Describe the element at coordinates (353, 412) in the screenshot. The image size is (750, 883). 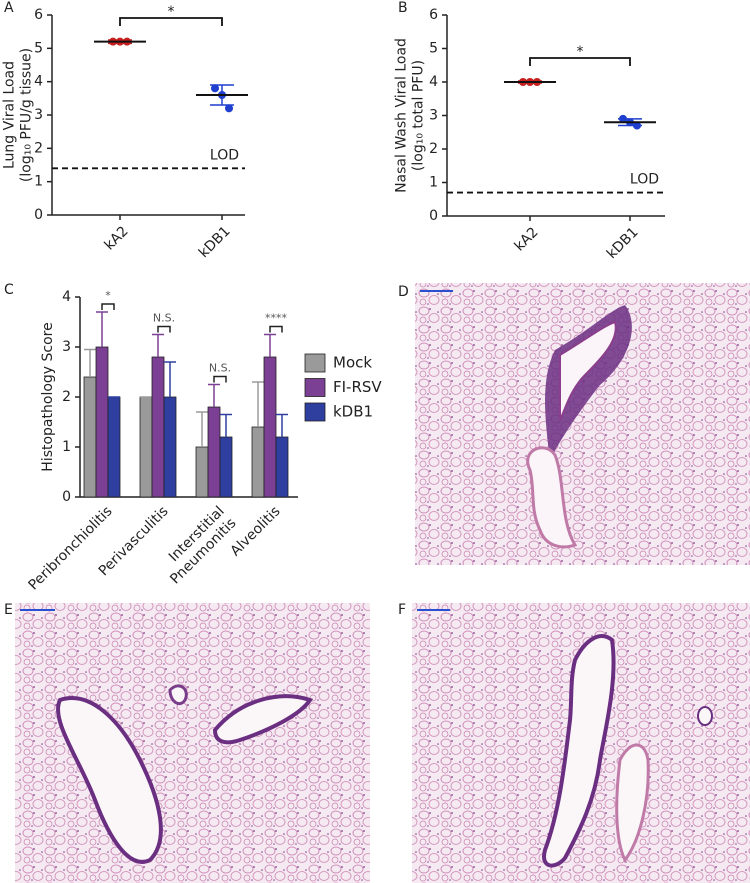
I see `legend-label: kDB1` at that location.